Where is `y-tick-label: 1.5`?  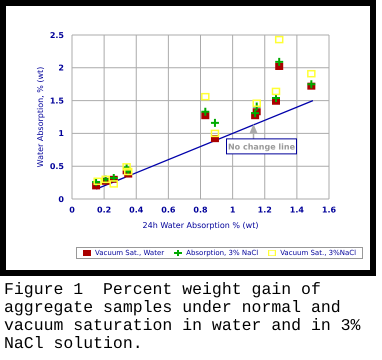 y-tick-label: 1.5 is located at coordinates (57, 101).